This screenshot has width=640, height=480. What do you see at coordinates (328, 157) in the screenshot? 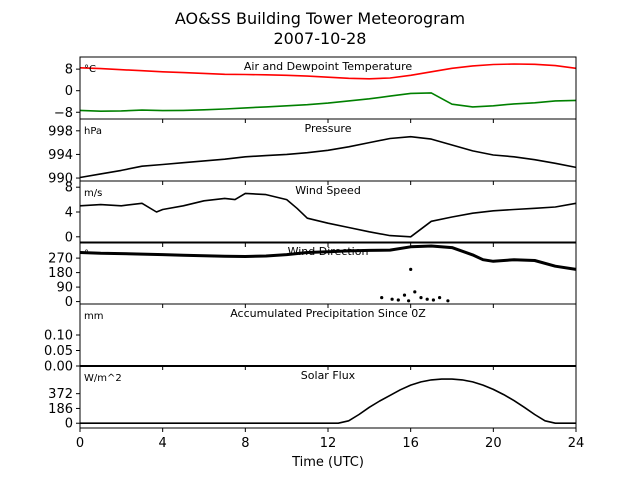
I see `pressure-series-line` at bounding box center [328, 157].